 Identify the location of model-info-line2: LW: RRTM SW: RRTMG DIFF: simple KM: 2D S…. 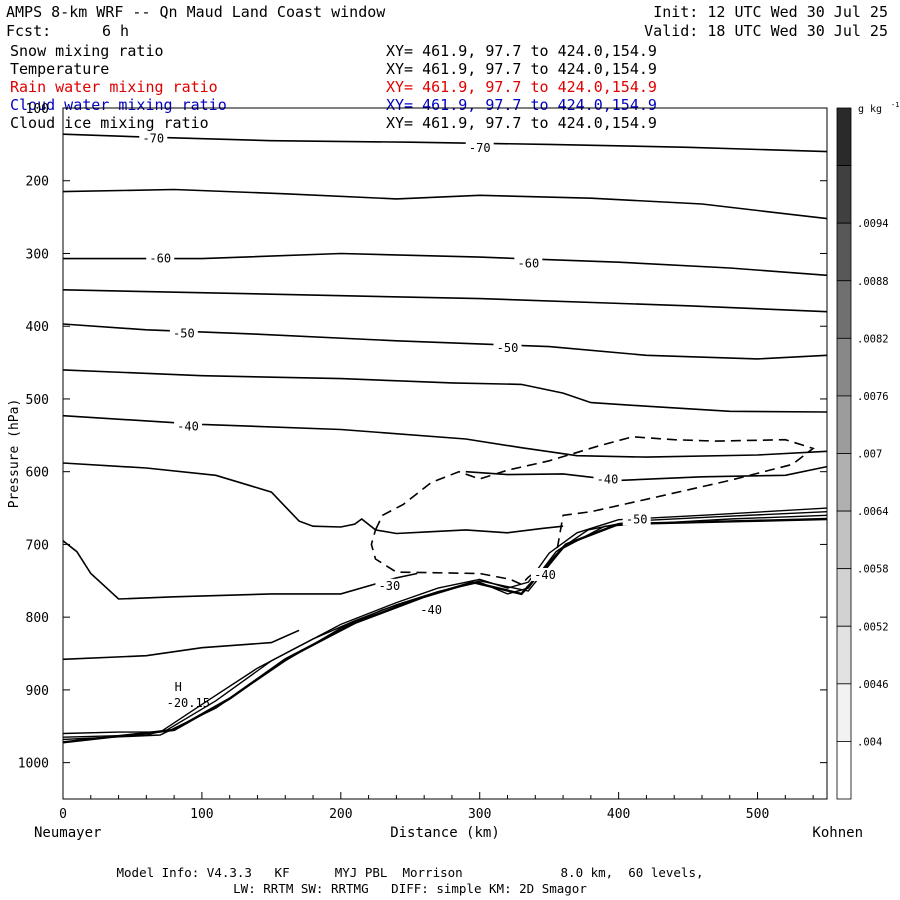
(410, 888).